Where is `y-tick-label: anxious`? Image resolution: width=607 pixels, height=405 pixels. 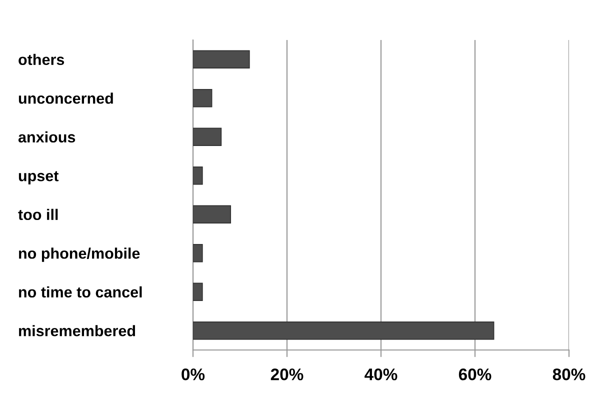
y-tick-label: anxious is located at coordinates (47, 137).